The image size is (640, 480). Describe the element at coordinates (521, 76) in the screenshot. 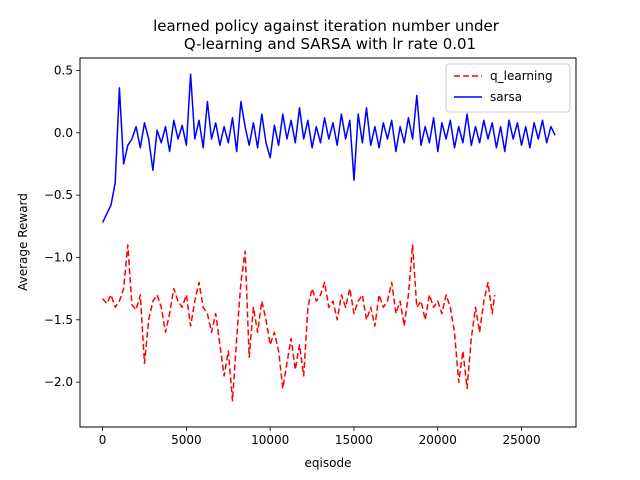

I see `legend-label-q-learning: q_learning` at that location.